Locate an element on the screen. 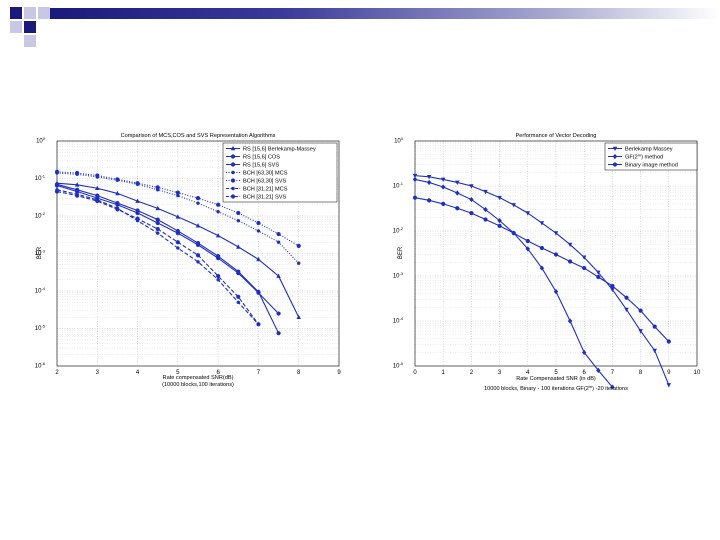 This screenshot has height=540, width=720. x-tick-label: 0 is located at coordinates (415, 373).